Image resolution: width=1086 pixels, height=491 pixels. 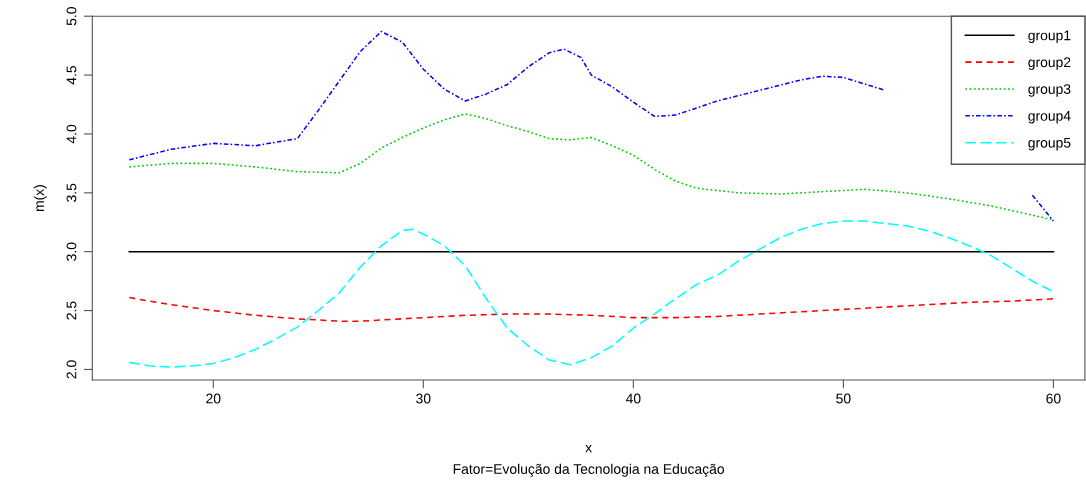 I want to click on x-tick-label: 40, so click(x=633, y=398).